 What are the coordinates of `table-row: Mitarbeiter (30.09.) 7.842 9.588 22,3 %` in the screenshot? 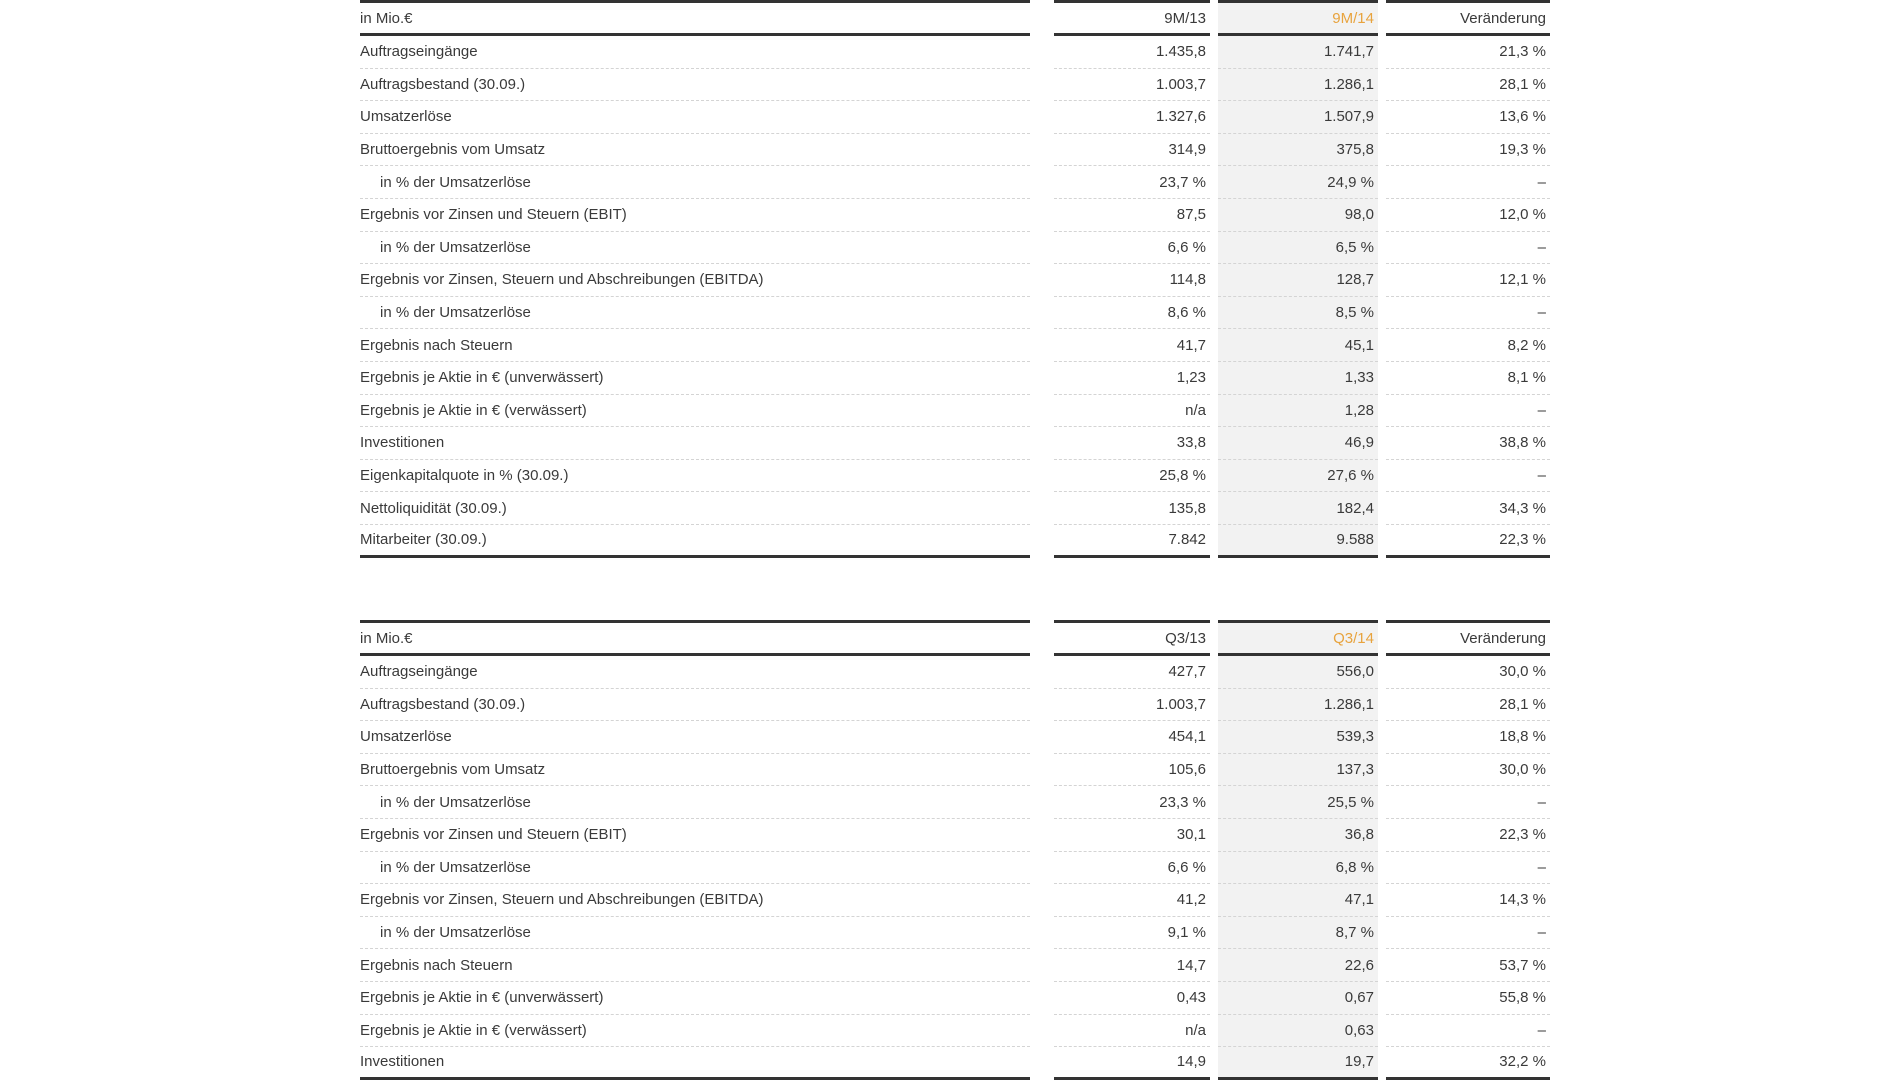 It's located at (955, 541).